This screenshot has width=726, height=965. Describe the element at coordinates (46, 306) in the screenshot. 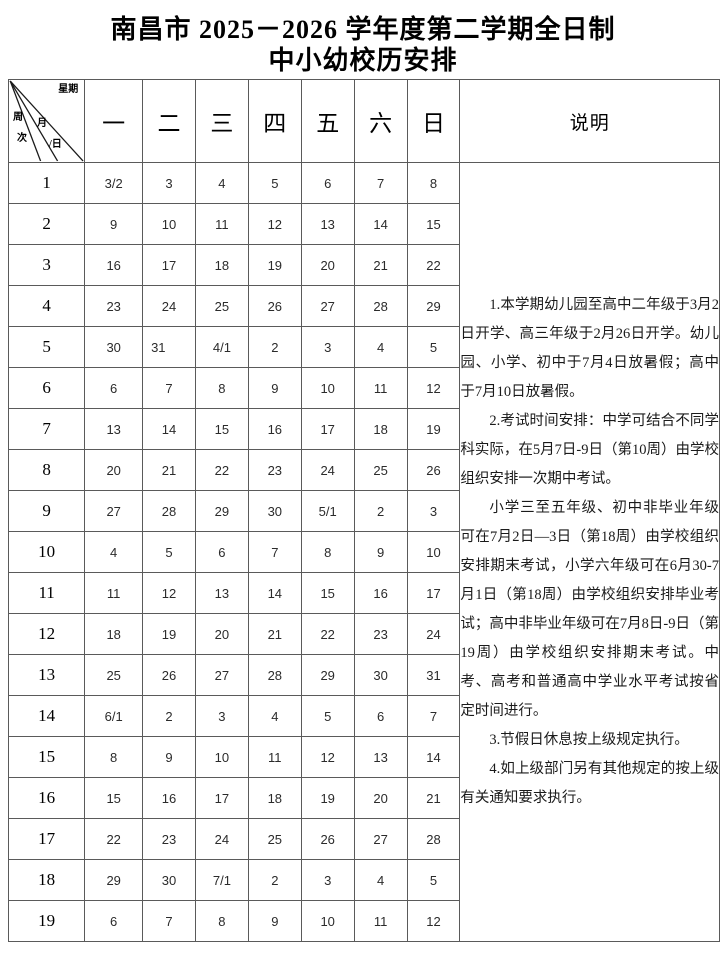

I see `week-number-cell: 4` at that location.